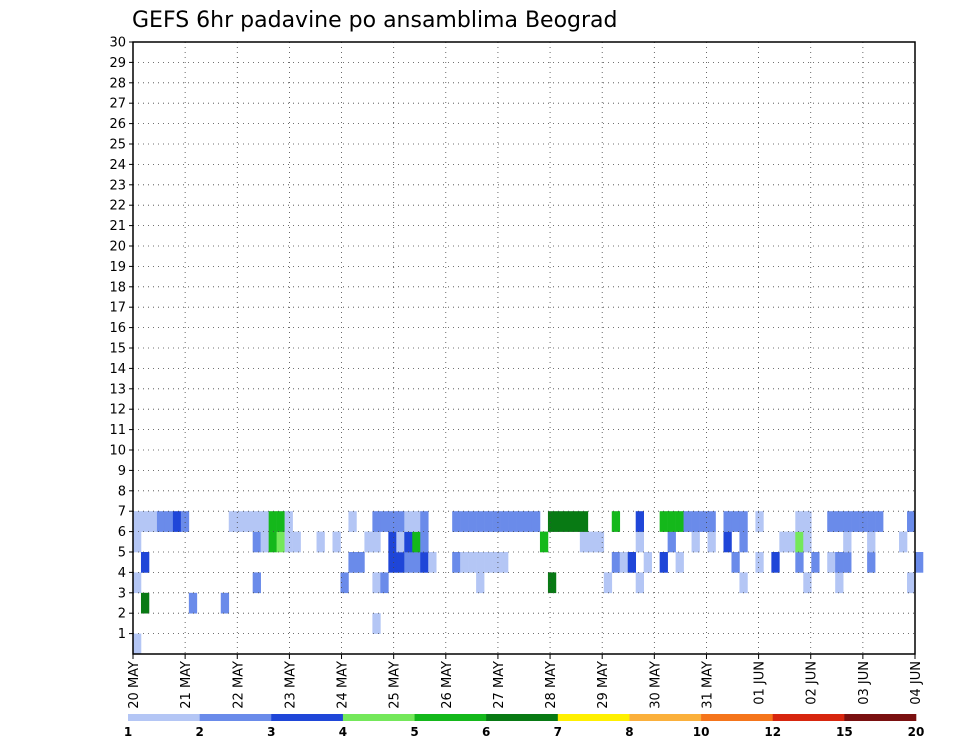  I want to click on y-tick-label: 12, so click(117, 410).